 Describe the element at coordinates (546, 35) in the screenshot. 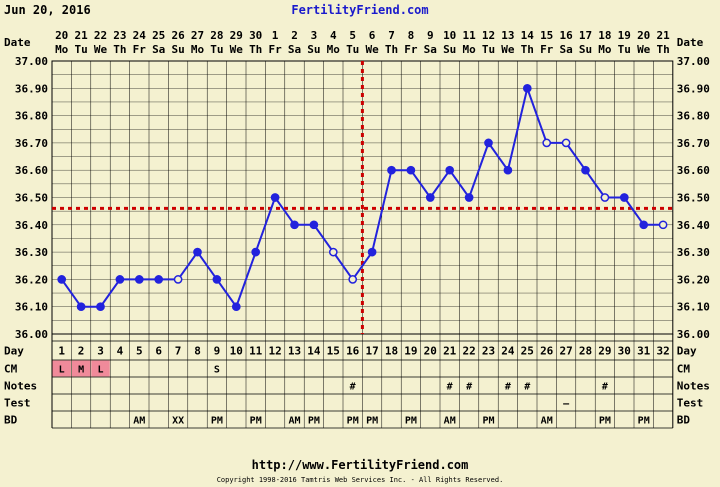

I see `date-label: 15` at that location.